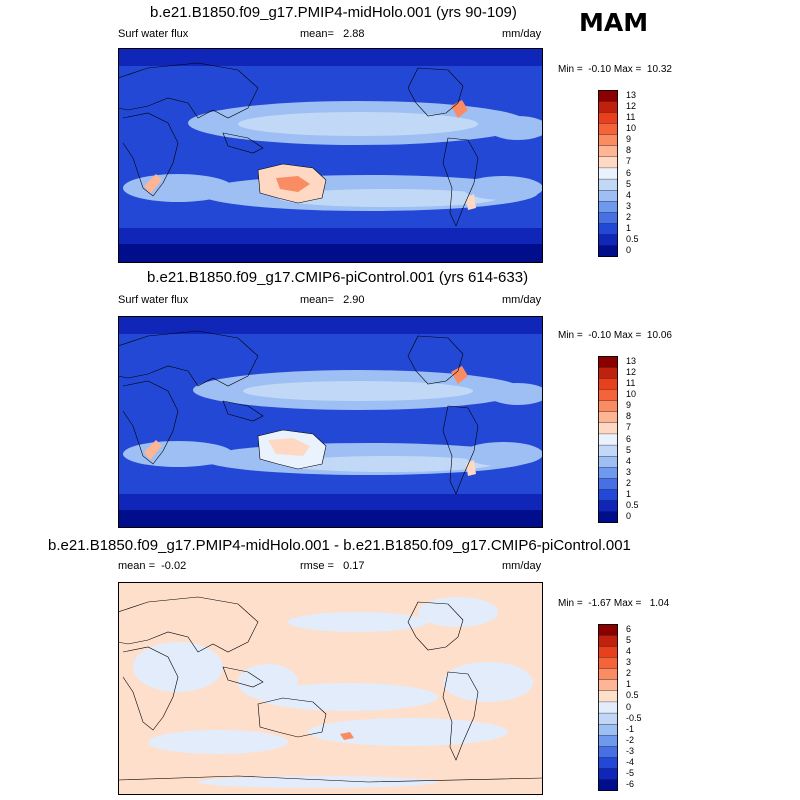 The height and width of the screenshot is (800, 800). What do you see at coordinates (628, 416) in the screenshot?
I see `colorbar-tick-label: 8` at bounding box center [628, 416].